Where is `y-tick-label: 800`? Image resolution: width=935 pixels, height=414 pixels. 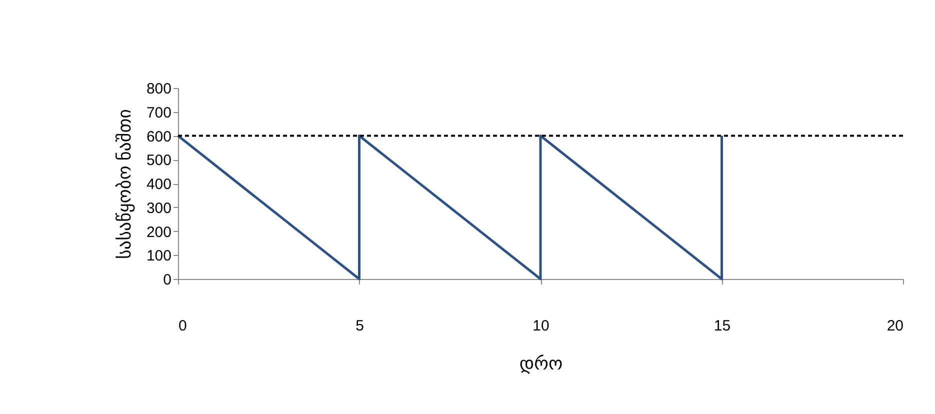 y-tick-label: 800 is located at coordinates (159, 89).